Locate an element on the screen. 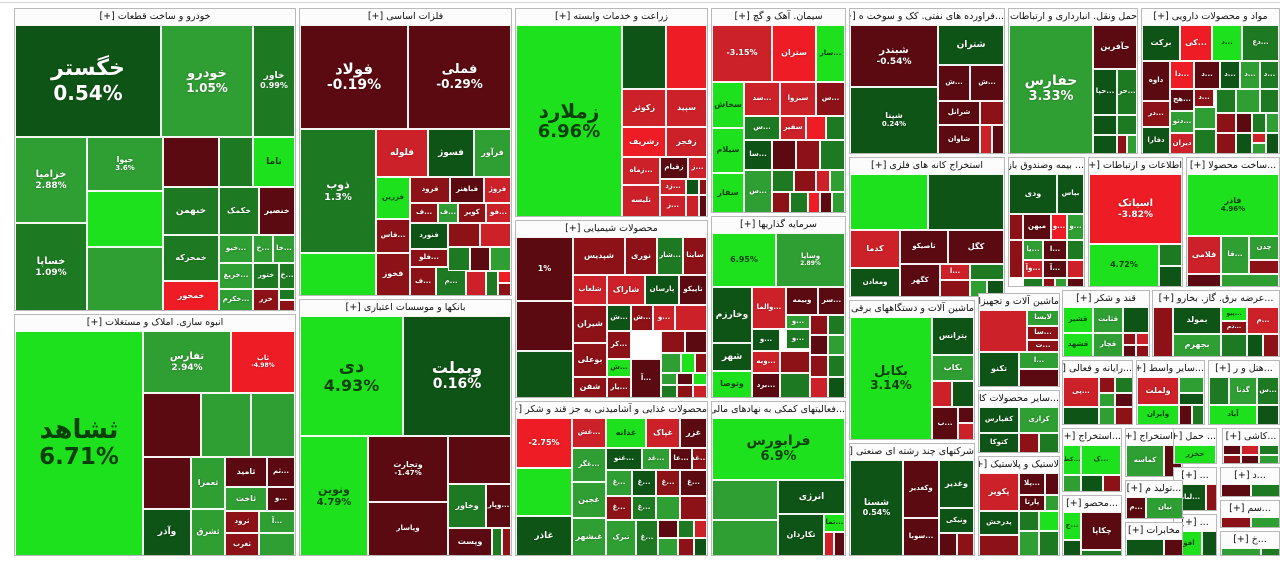 The height and width of the screenshot is (564, 1280). sector-header: محصولات شیمیایی [+] is located at coordinates (611, 229).